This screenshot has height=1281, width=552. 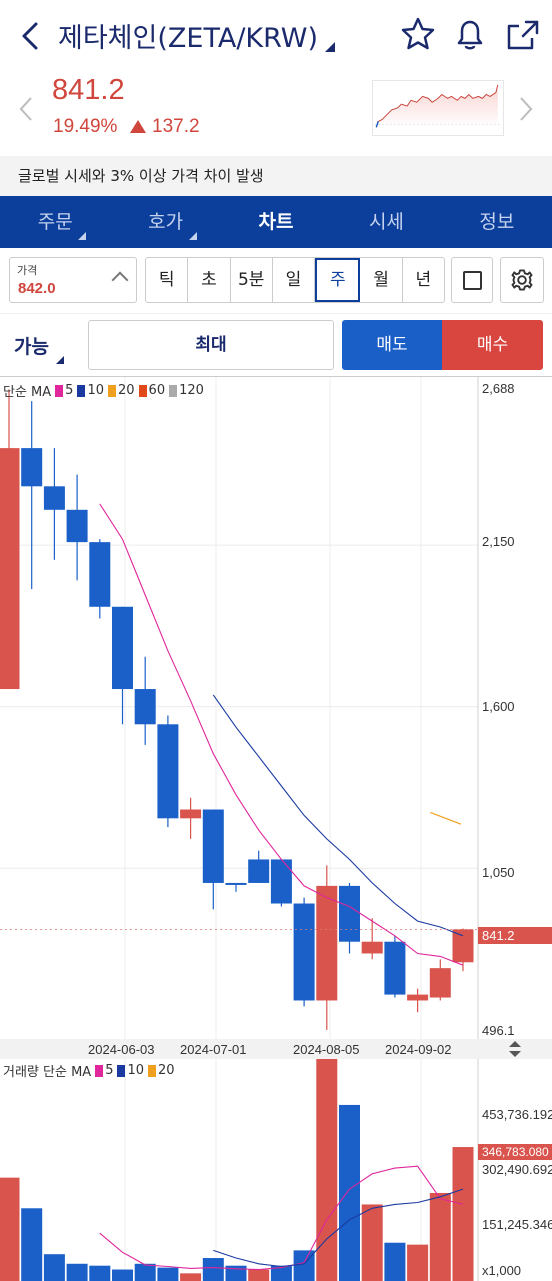 I want to click on volume-ma10-line, so click(x=338, y=1228).